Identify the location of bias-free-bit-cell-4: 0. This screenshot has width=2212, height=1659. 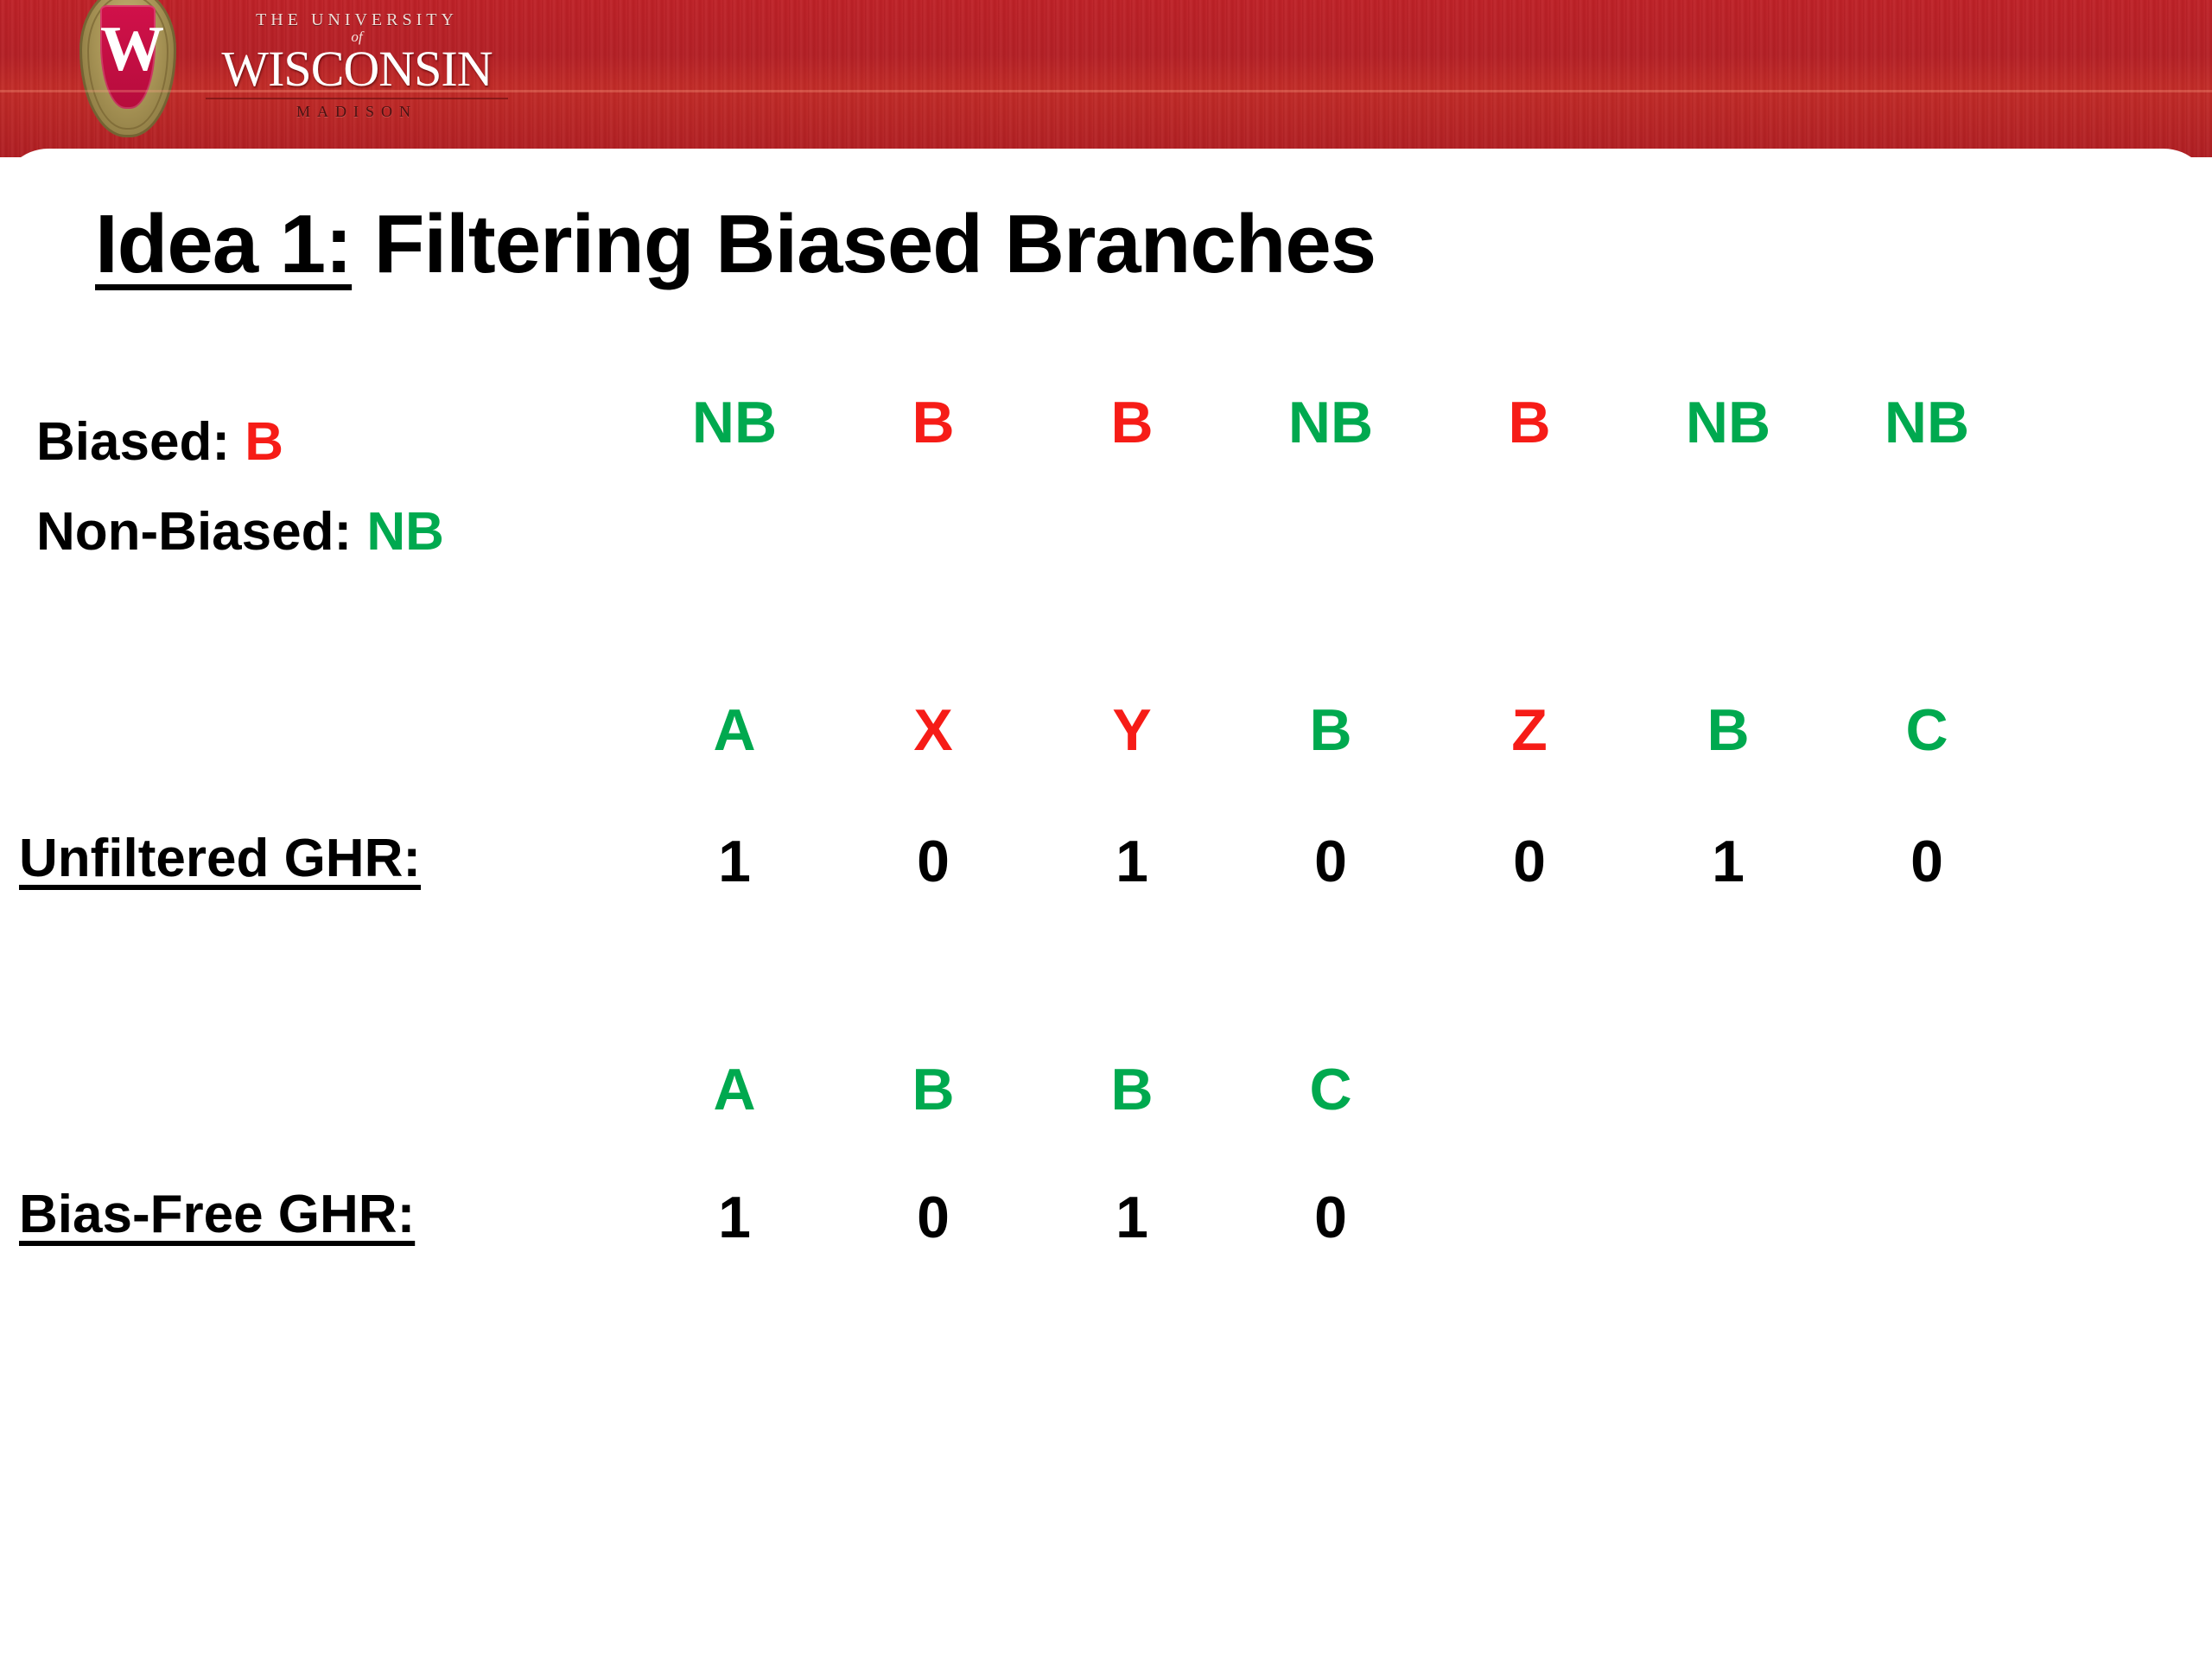
(1330, 1217).